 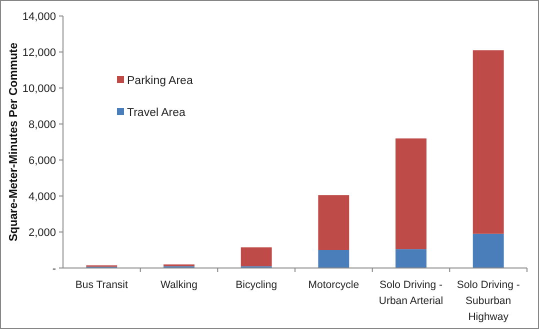 What do you see at coordinates (488, 301) in the screenshot?
I see `x-tick-label: Solo Driving - Suburban Highway` at bounding box center [488, 301].